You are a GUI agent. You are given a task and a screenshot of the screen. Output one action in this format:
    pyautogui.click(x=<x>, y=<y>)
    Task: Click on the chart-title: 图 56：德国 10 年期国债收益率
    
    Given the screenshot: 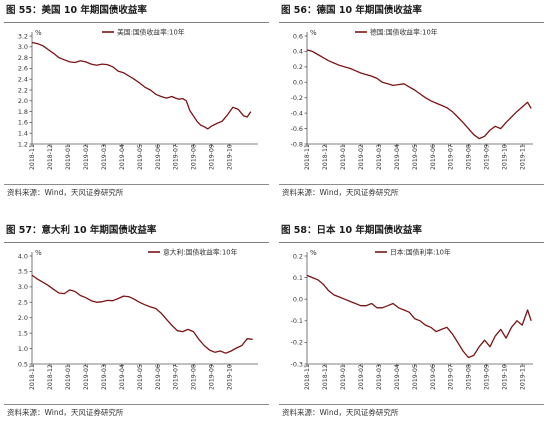 What is the action you would take?
    pyautogui.click(x=351, y=10)
    